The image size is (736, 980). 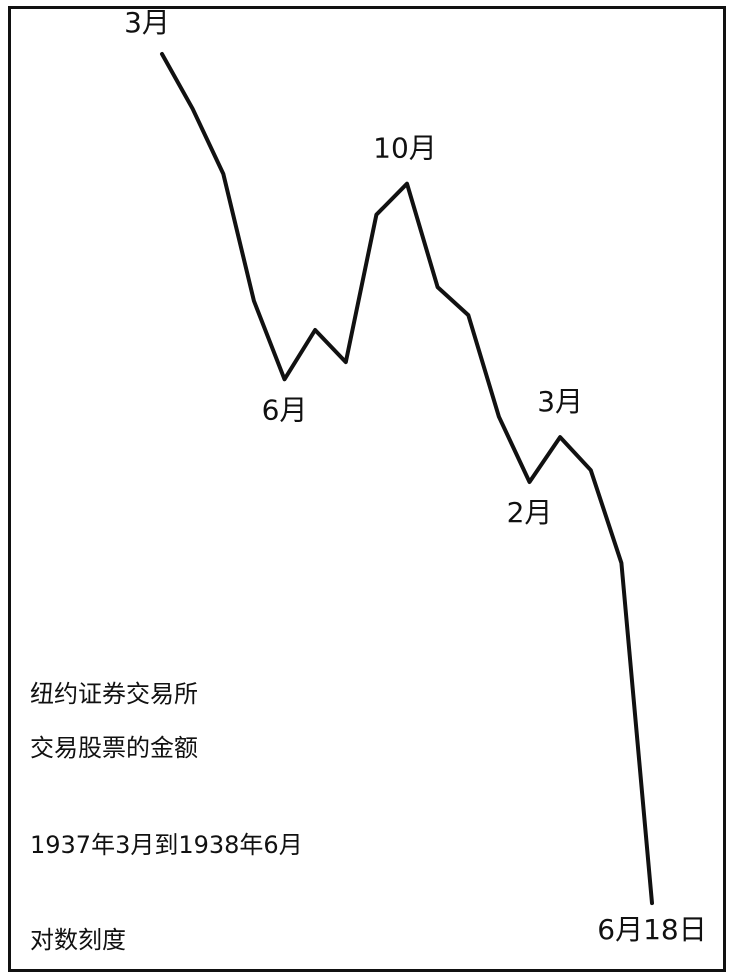 What do you see at coordinates (560, 401) in the screenshot?
I see `point-label-4: 3月` at bounding box center [560, 401].